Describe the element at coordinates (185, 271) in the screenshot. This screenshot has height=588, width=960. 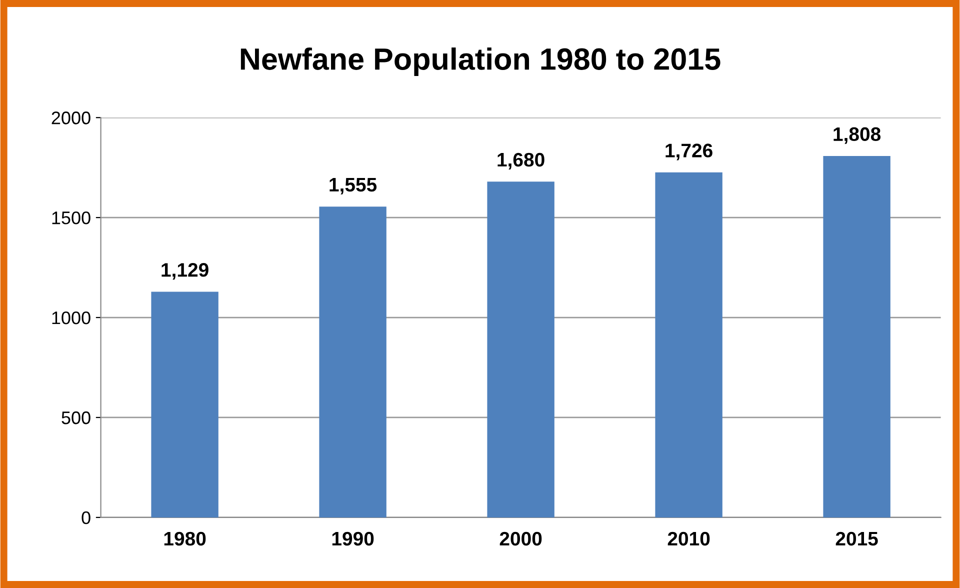
I see `data-label: 1,129` at that location.